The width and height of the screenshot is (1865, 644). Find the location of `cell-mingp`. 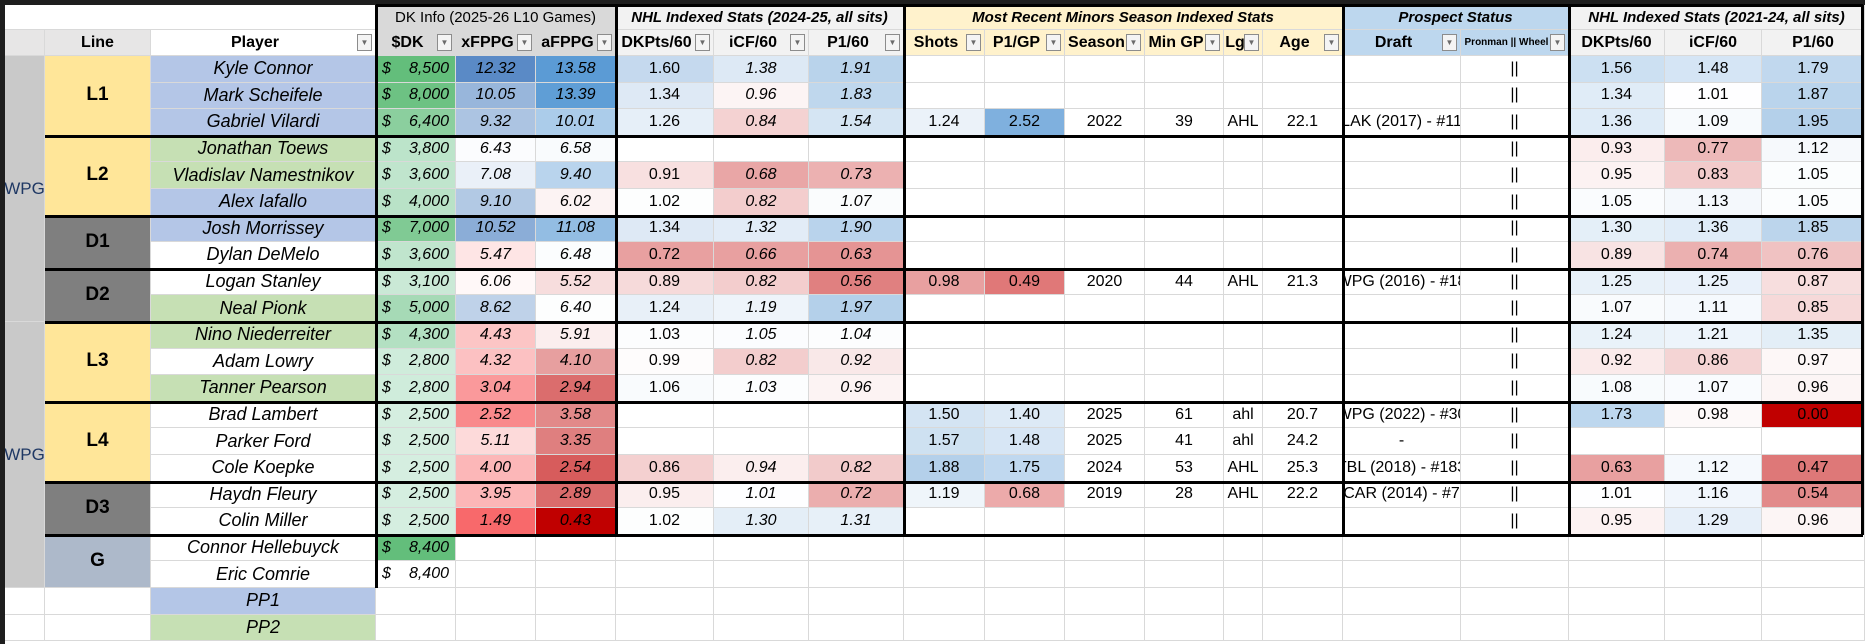

cell-mingp is located at coordinates (1184, 202).